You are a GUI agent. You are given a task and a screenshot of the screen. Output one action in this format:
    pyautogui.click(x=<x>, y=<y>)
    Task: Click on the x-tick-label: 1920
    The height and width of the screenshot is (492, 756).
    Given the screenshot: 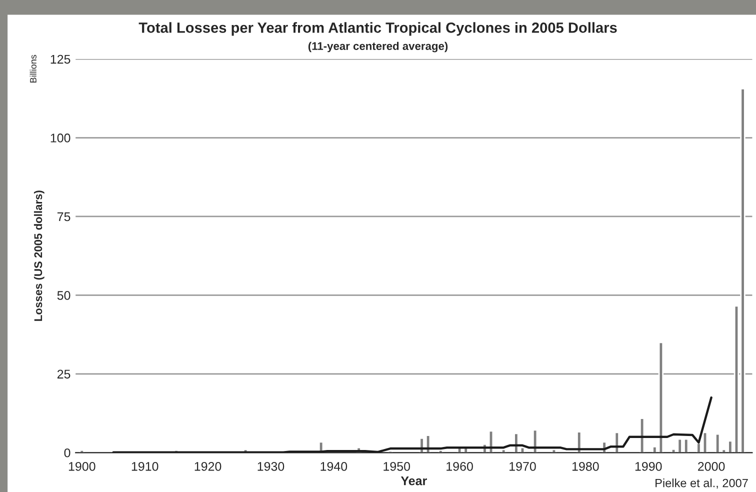 What is the action you would take?
    pyautogui.click(x=208, y=466)
    